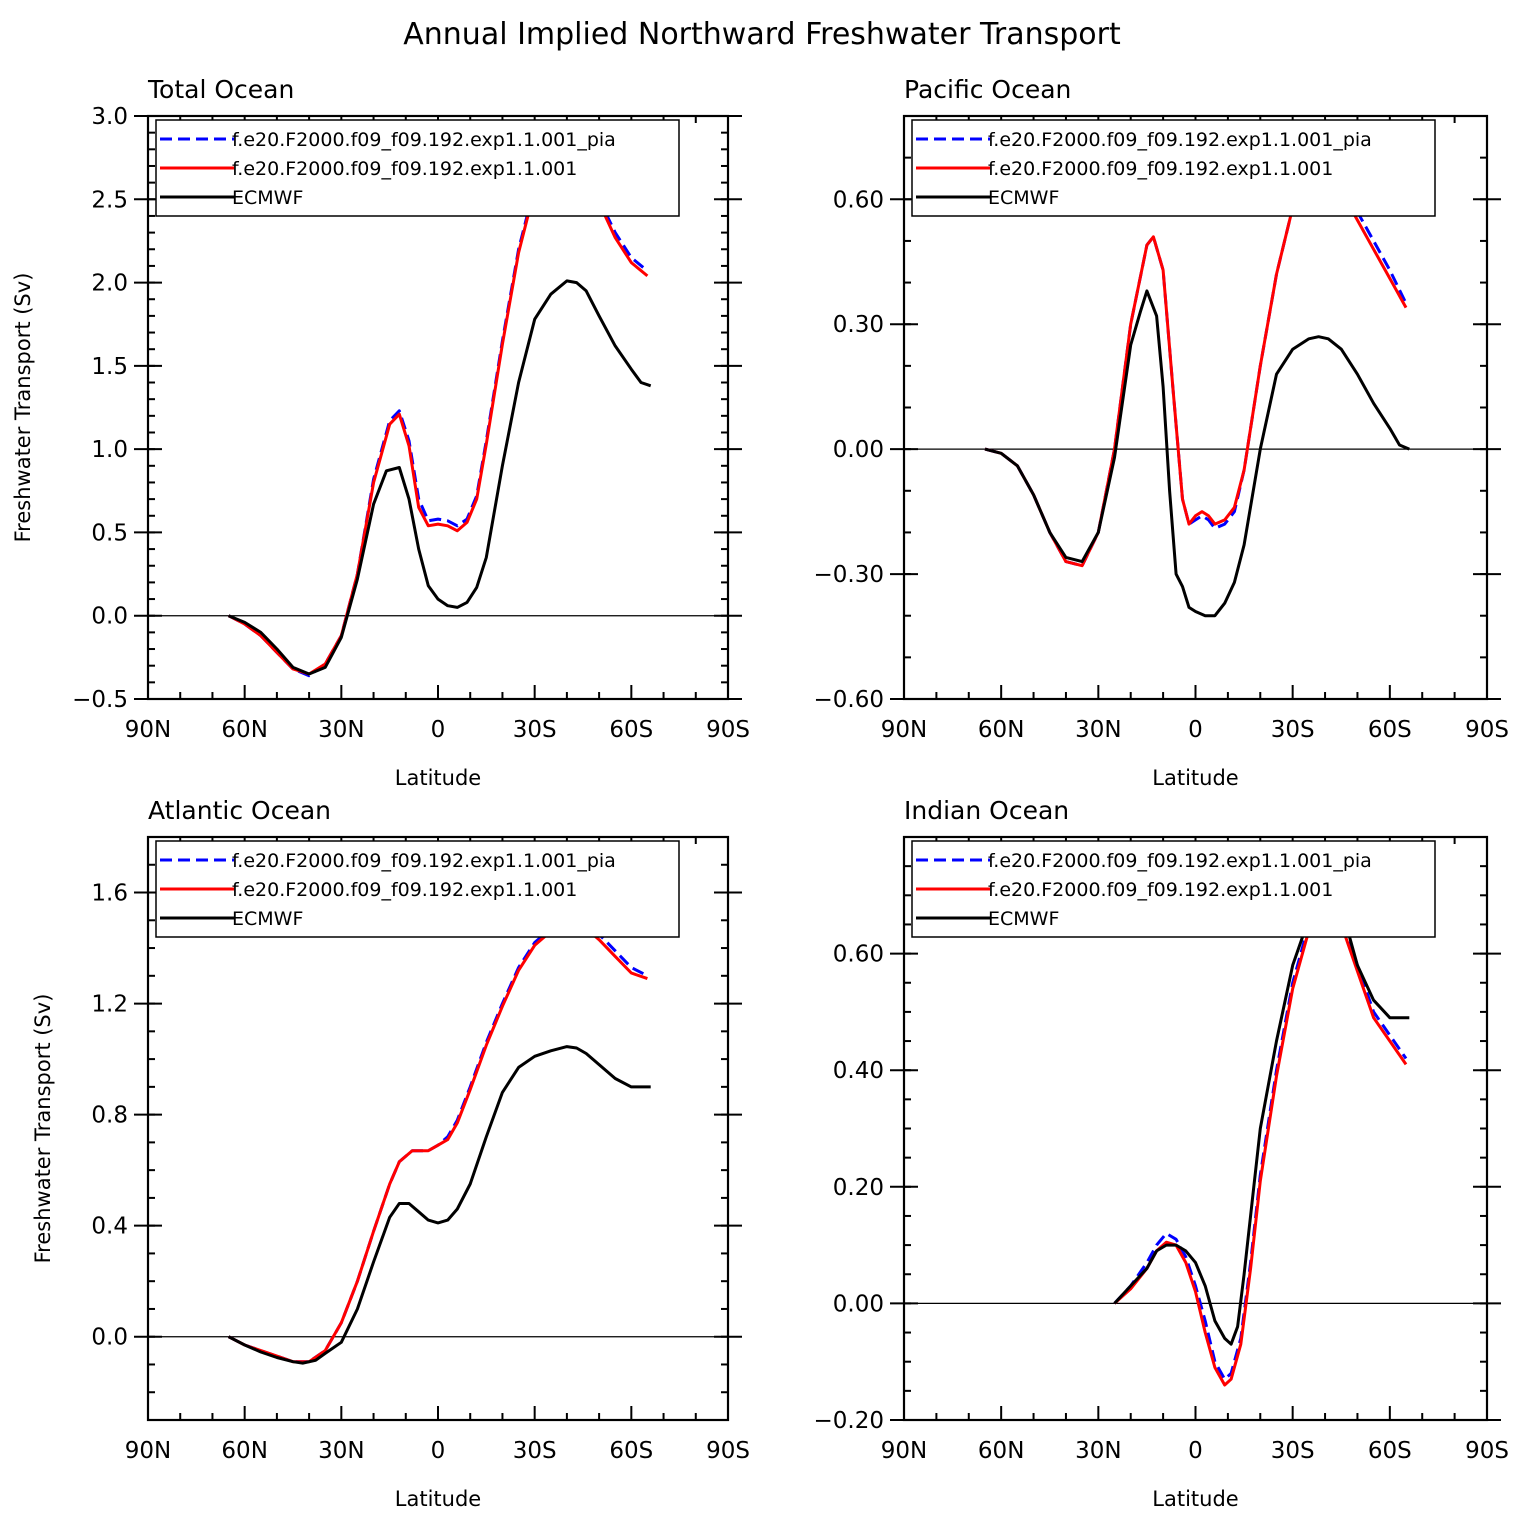 This screenshot has height=1514, width=1524. Describe the element at coordinates (109, 200) in the screenshot. I see `y-tick-label: 2.5` at that location.